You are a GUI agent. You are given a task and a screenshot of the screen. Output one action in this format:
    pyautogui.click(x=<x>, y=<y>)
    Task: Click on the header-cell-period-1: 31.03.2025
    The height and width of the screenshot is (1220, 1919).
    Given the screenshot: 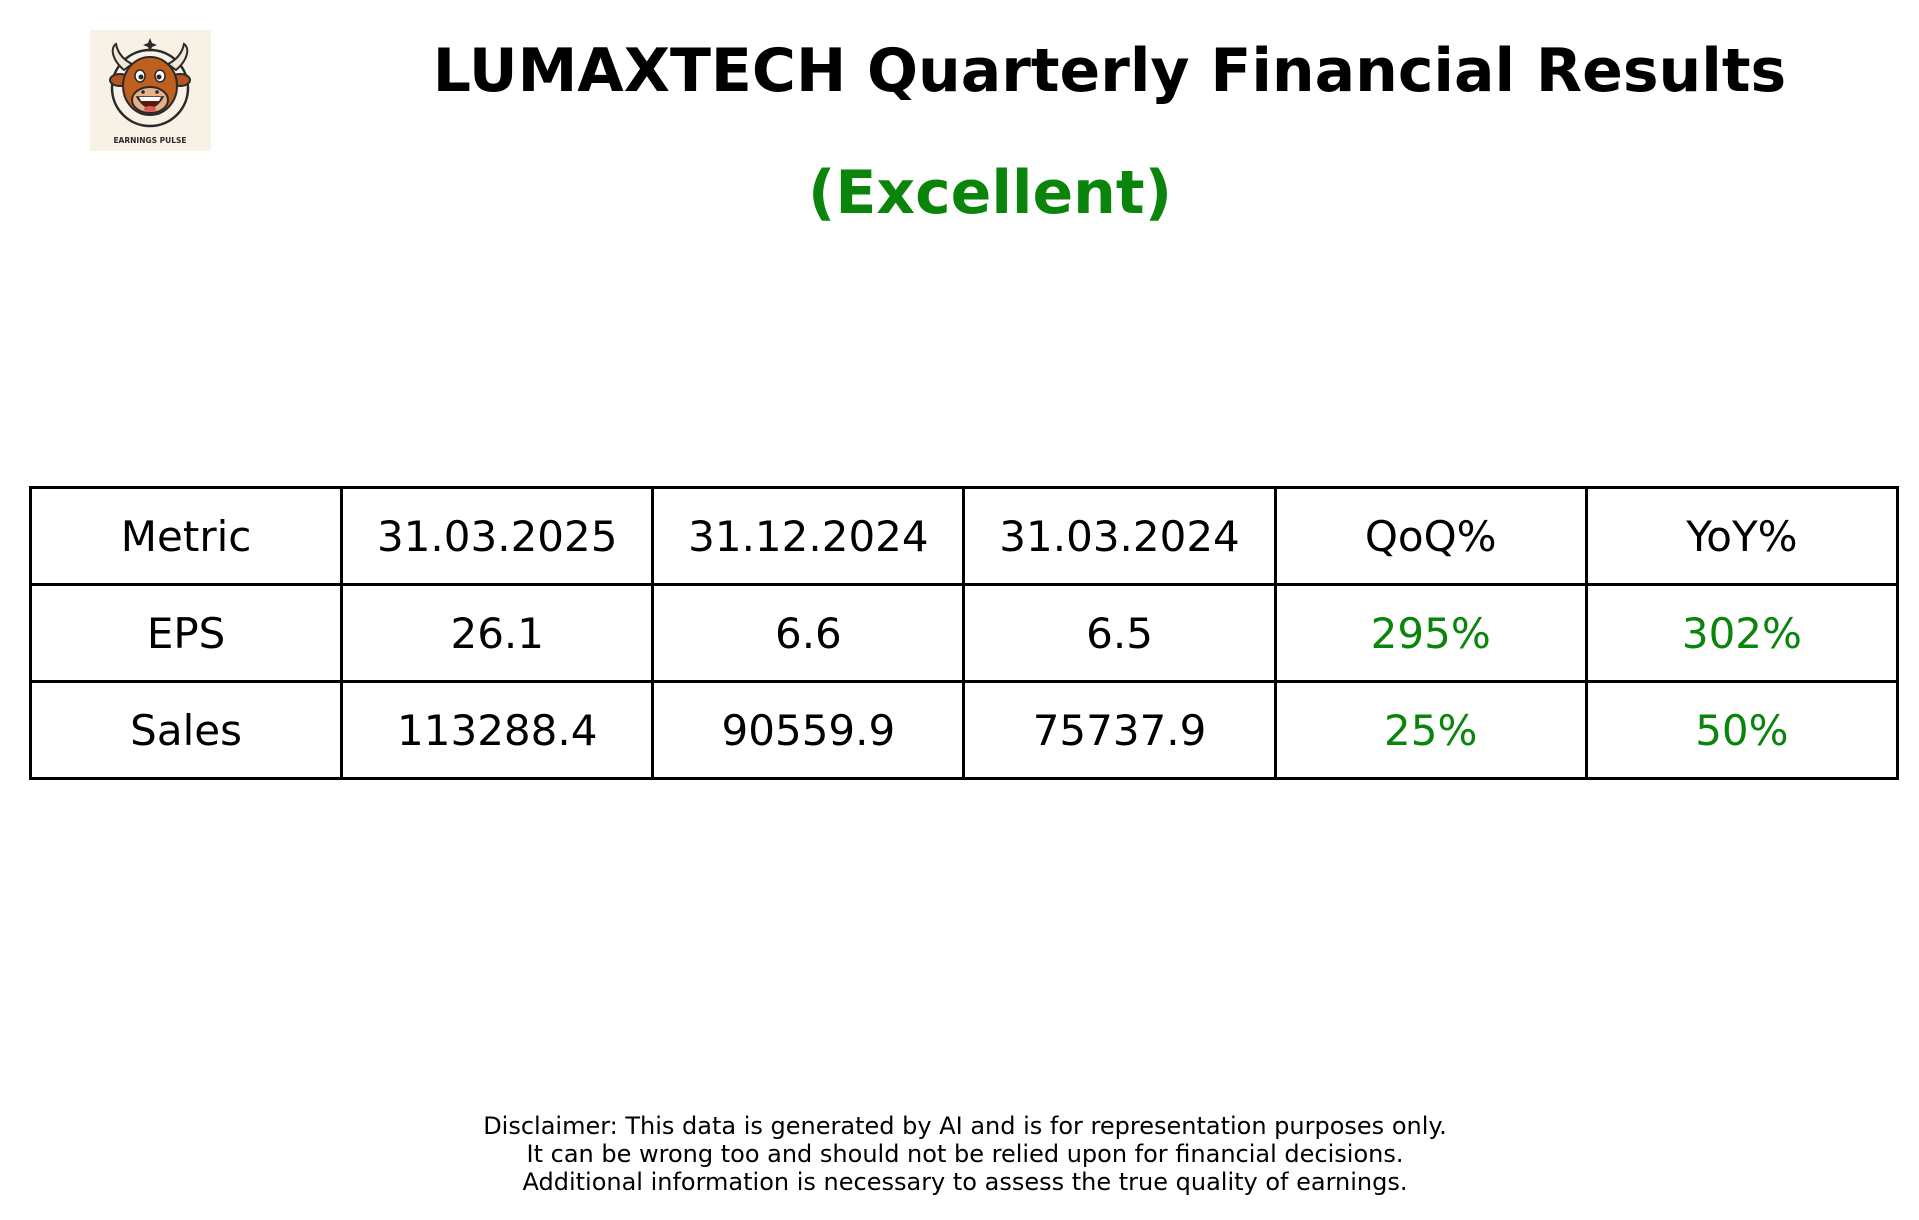 What is the action you would take?
    pyautogui.click(x=497, y=536)
    